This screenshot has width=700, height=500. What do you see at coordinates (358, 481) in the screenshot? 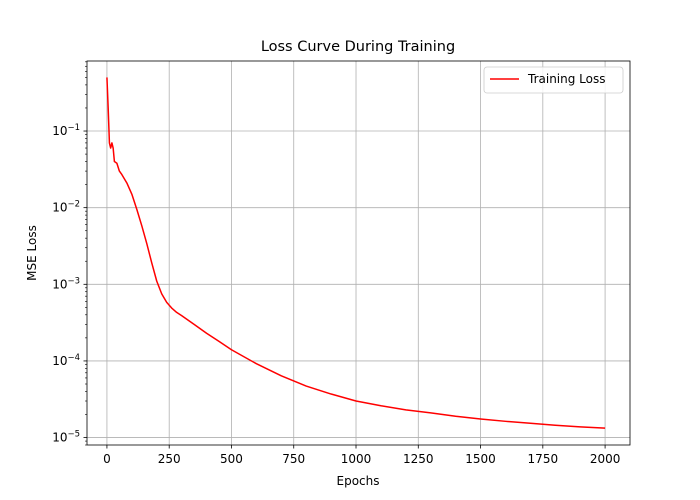
I see `x-axis-title: Epochs` at bounding box center [358, 481].